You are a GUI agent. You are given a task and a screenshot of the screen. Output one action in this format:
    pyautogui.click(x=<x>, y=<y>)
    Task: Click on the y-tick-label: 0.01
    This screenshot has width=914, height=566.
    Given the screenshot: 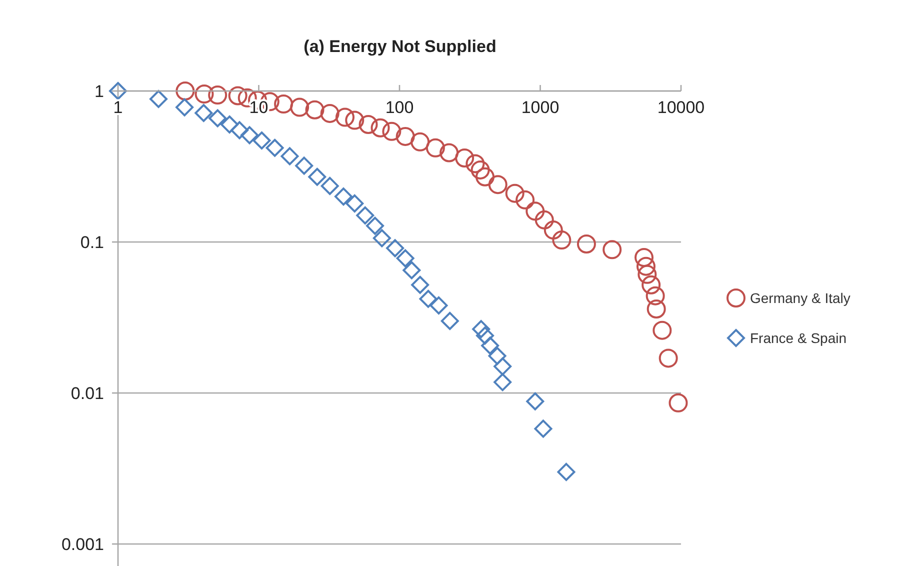 What is the action you would take?
    pyautogui.click(x=87, y=393)
    